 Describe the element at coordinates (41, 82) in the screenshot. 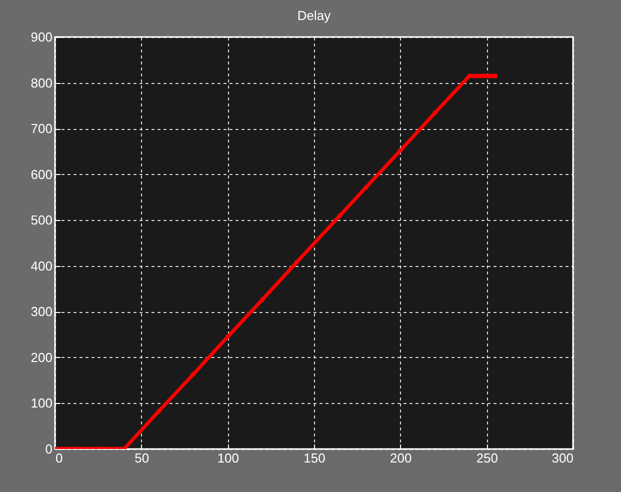

I see `y-tick-label: 800` at that location.